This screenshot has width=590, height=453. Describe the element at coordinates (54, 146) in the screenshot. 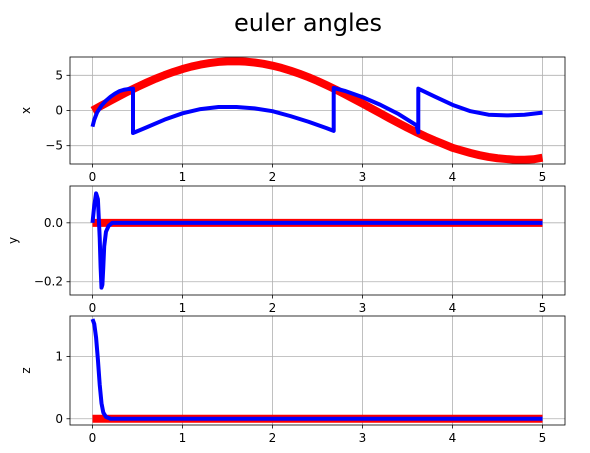

I see `y-tick-label: −5` at that location.